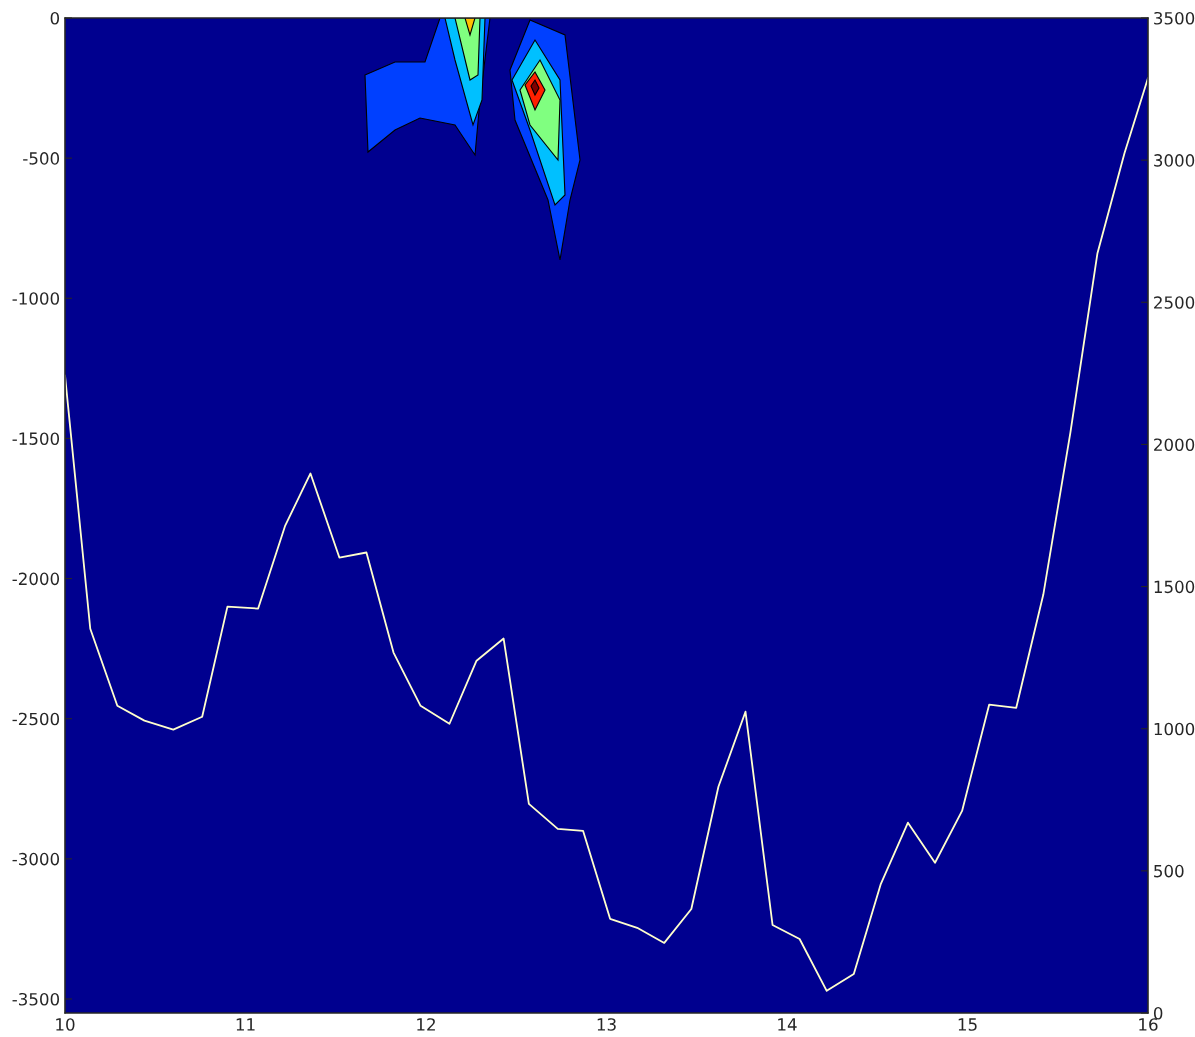 Image resolution: width=1195 pixels, height=1037 pixels. What do you see at coordinates (1174, 18) in the screenshot?
I see `y2-tick-label: 3500` at bounding box center [1174, 18].